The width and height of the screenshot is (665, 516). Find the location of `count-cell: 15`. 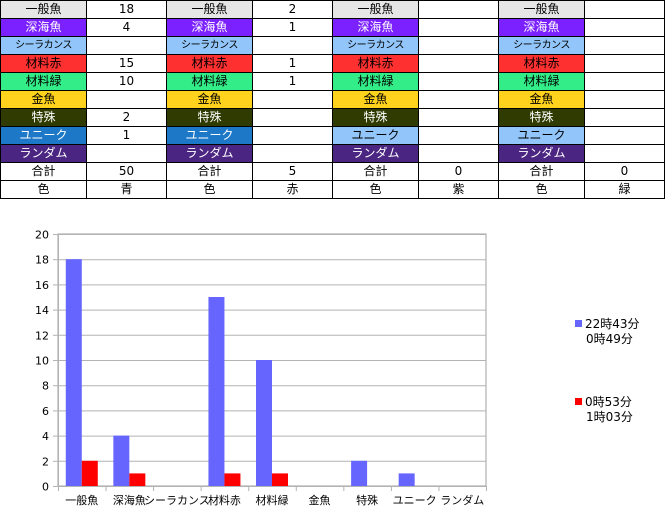

count-cell: 15 is located at coordinates (126, 63).